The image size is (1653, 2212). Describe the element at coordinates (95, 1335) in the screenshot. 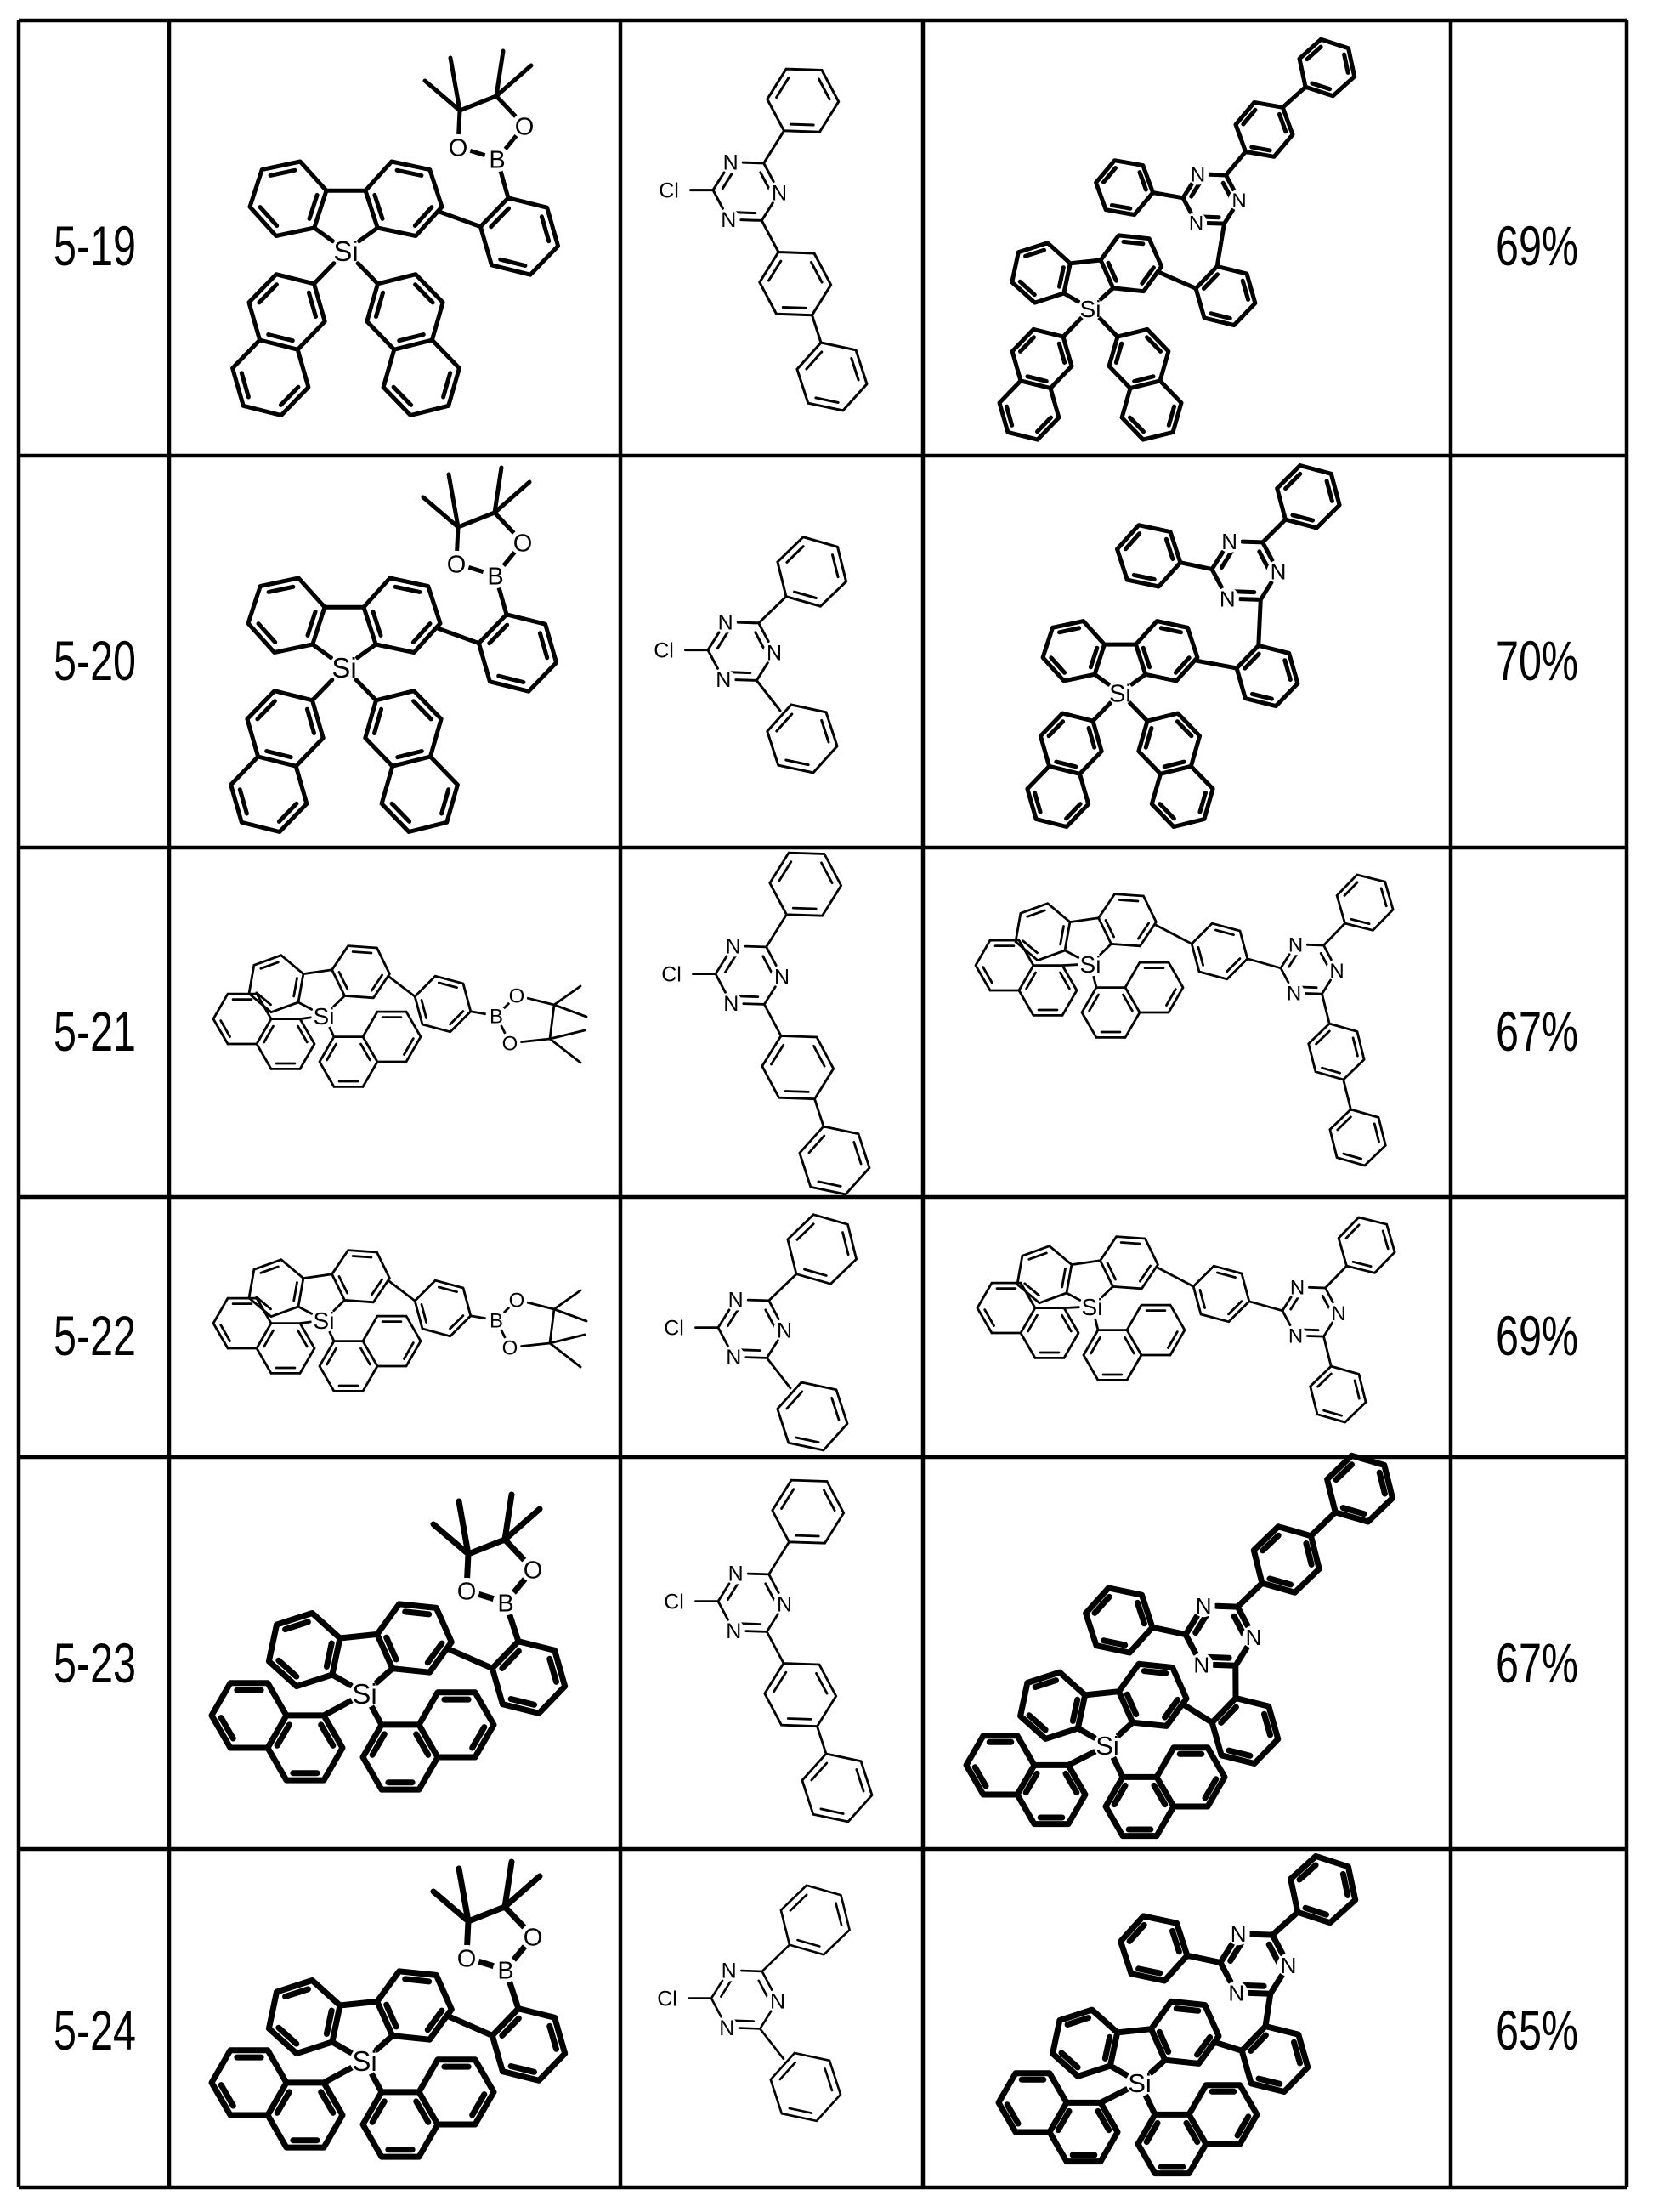

I see `svg-text: 5-22` at that location.